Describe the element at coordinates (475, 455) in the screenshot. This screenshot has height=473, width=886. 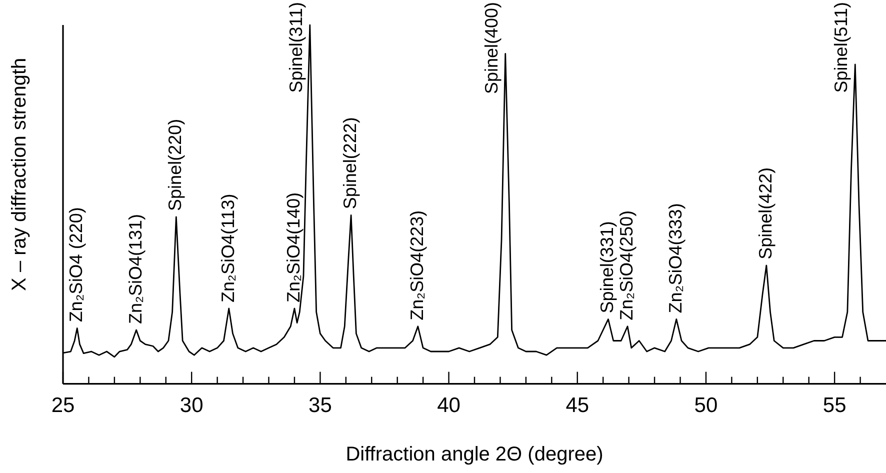
I see `x-axis-title: Diffraction angle 2Θ (degree)` at that location.